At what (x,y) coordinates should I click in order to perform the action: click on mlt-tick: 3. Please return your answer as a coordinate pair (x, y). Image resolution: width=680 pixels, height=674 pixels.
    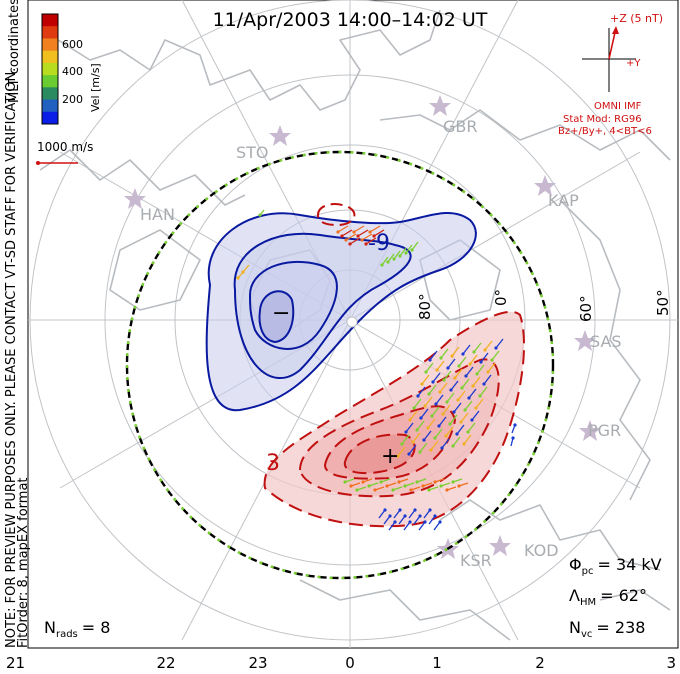
    Looking at the image, I should click on (671, 663).